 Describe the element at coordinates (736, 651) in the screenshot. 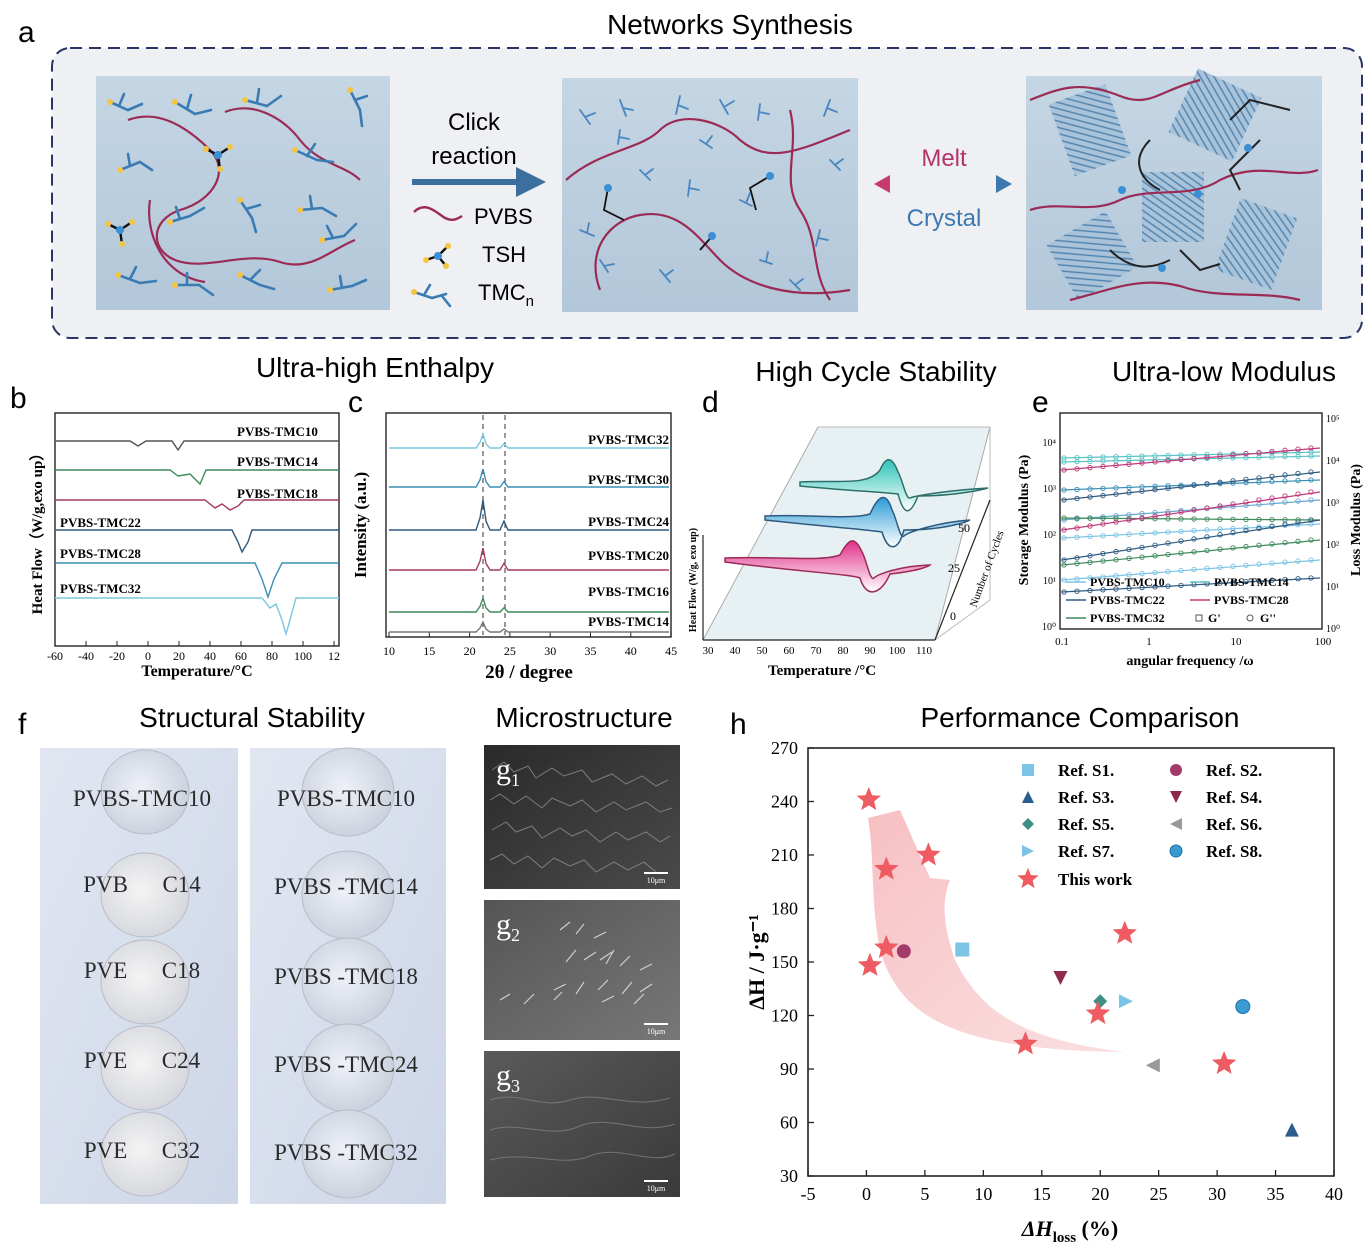

I see `panel-d-xtick-label: 40` at that location.